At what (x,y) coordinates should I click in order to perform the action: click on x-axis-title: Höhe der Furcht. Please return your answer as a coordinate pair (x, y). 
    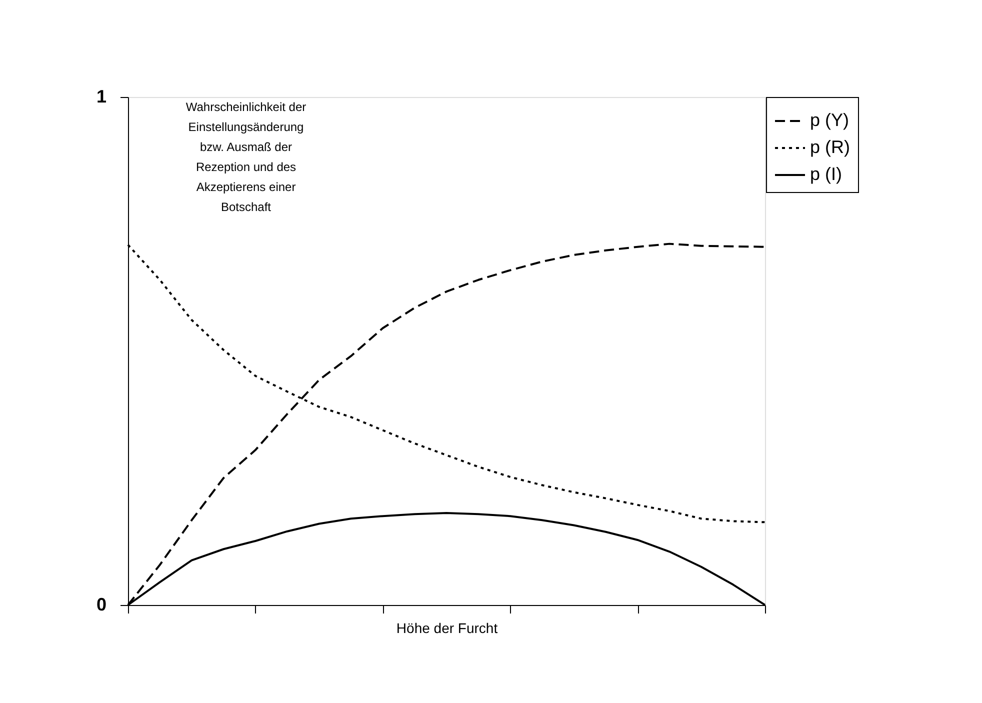
    Looking at the image, I should click on (447, 628).